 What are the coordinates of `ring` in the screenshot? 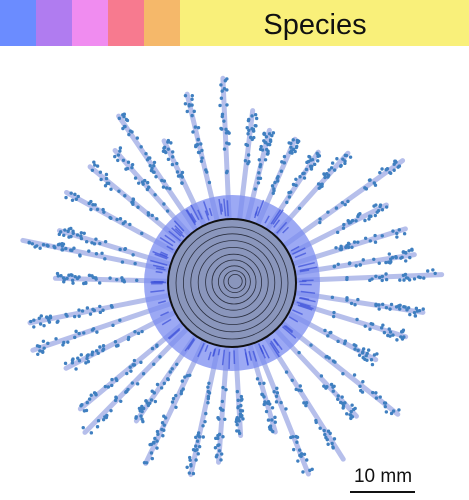 It's located at (235, 281).